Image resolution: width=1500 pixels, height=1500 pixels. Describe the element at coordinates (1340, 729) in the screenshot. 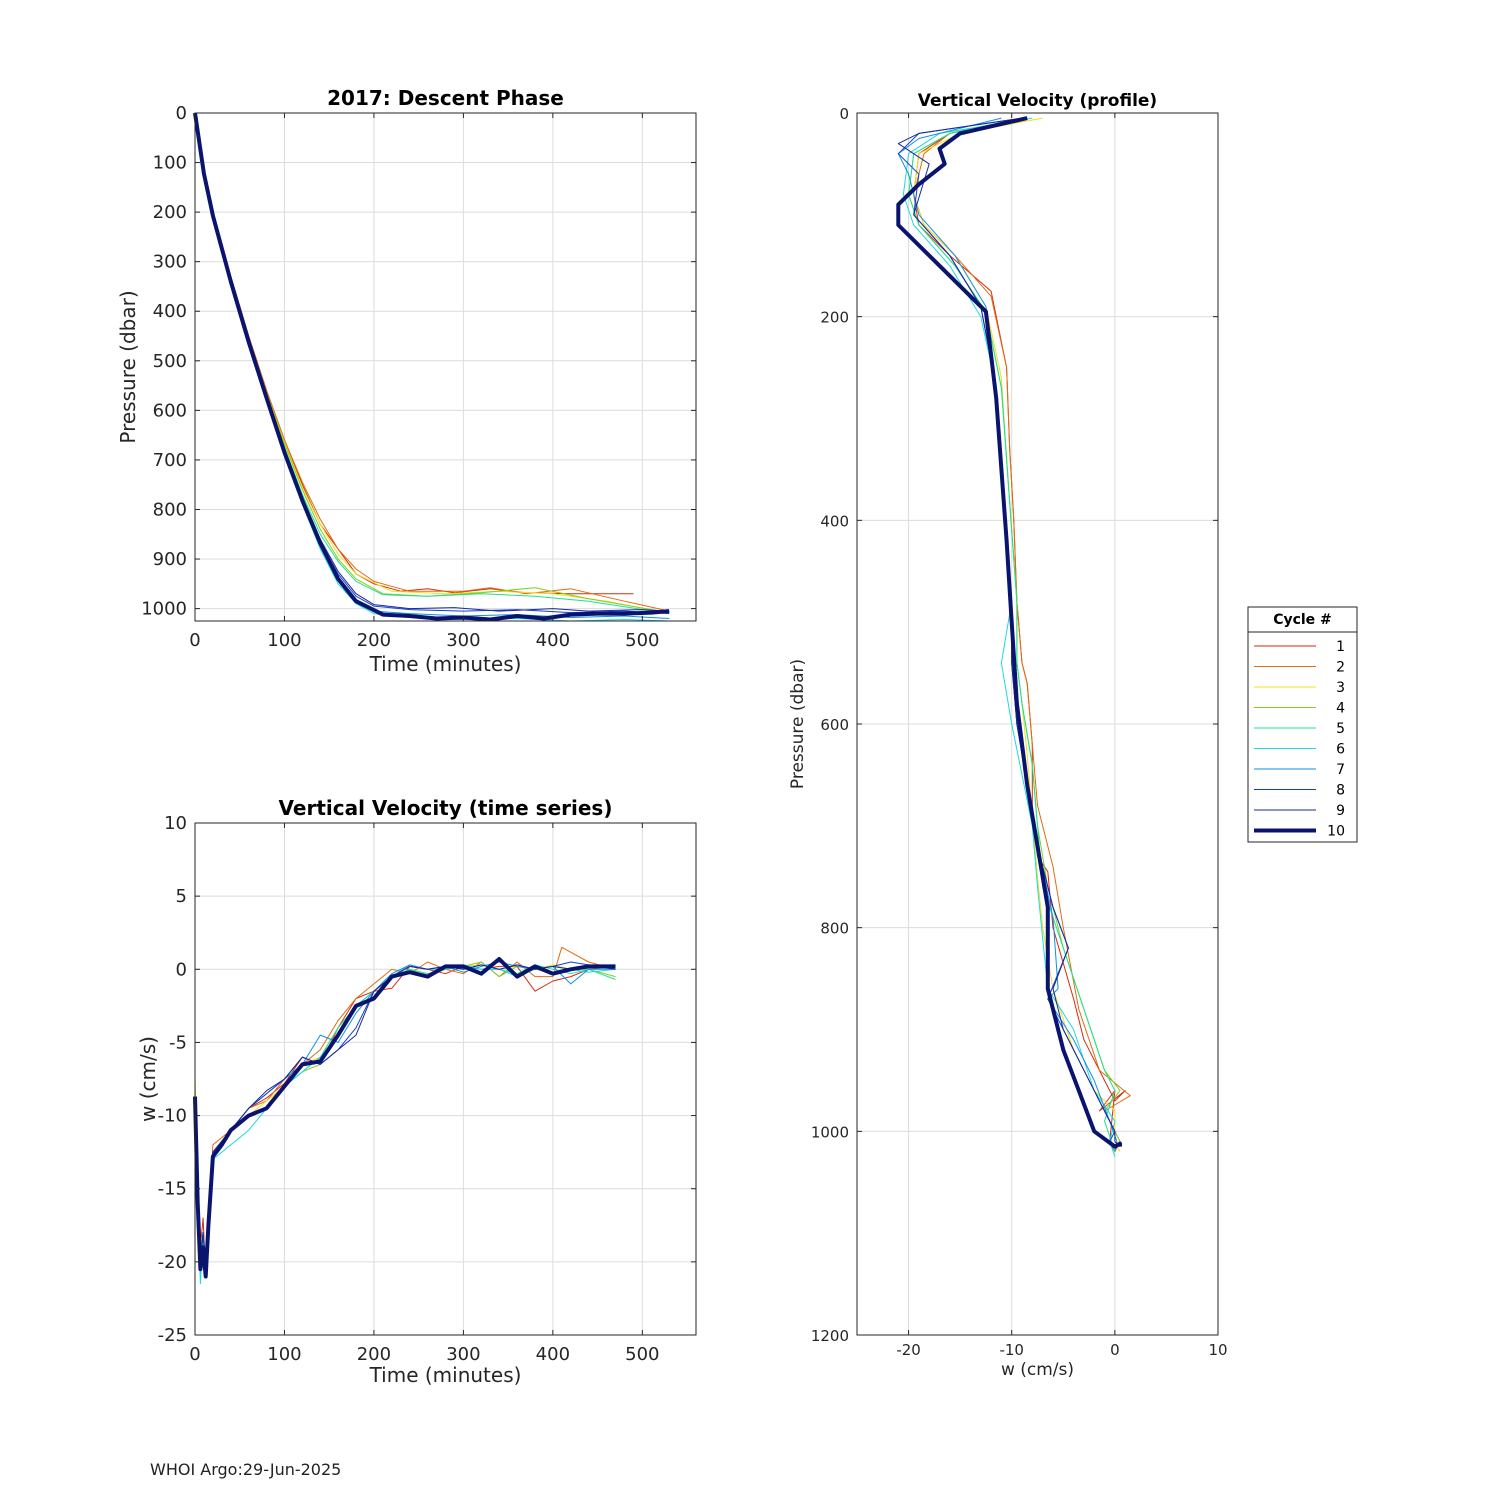

I see `legend-label-cycle-5: 5` at that location.